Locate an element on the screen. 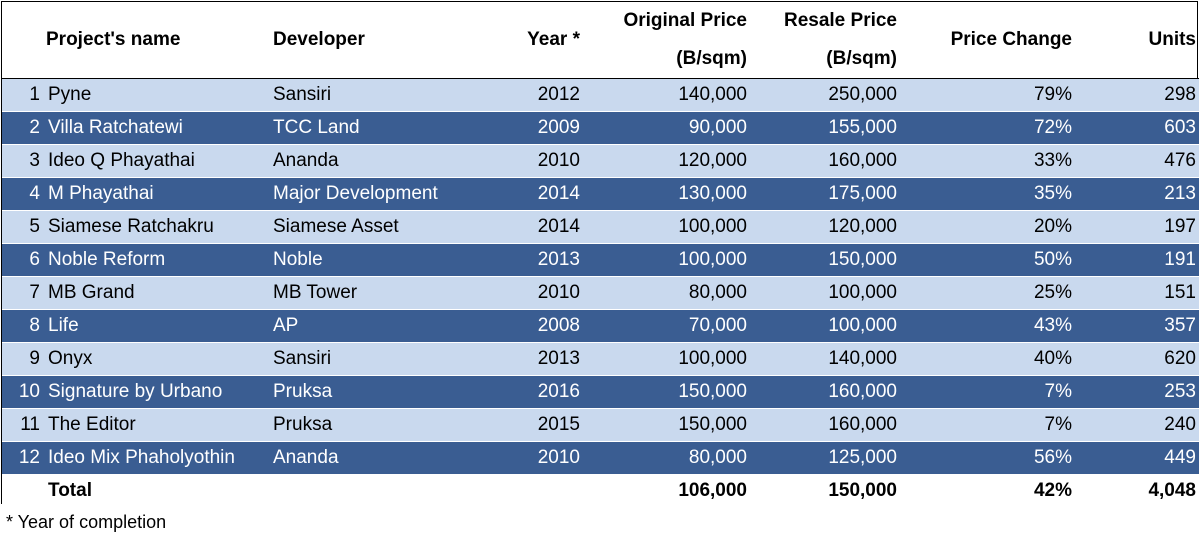 The height and width of the screenshot is (543, 1200). cell-year: 2012 is located at coordinates (539, 95).